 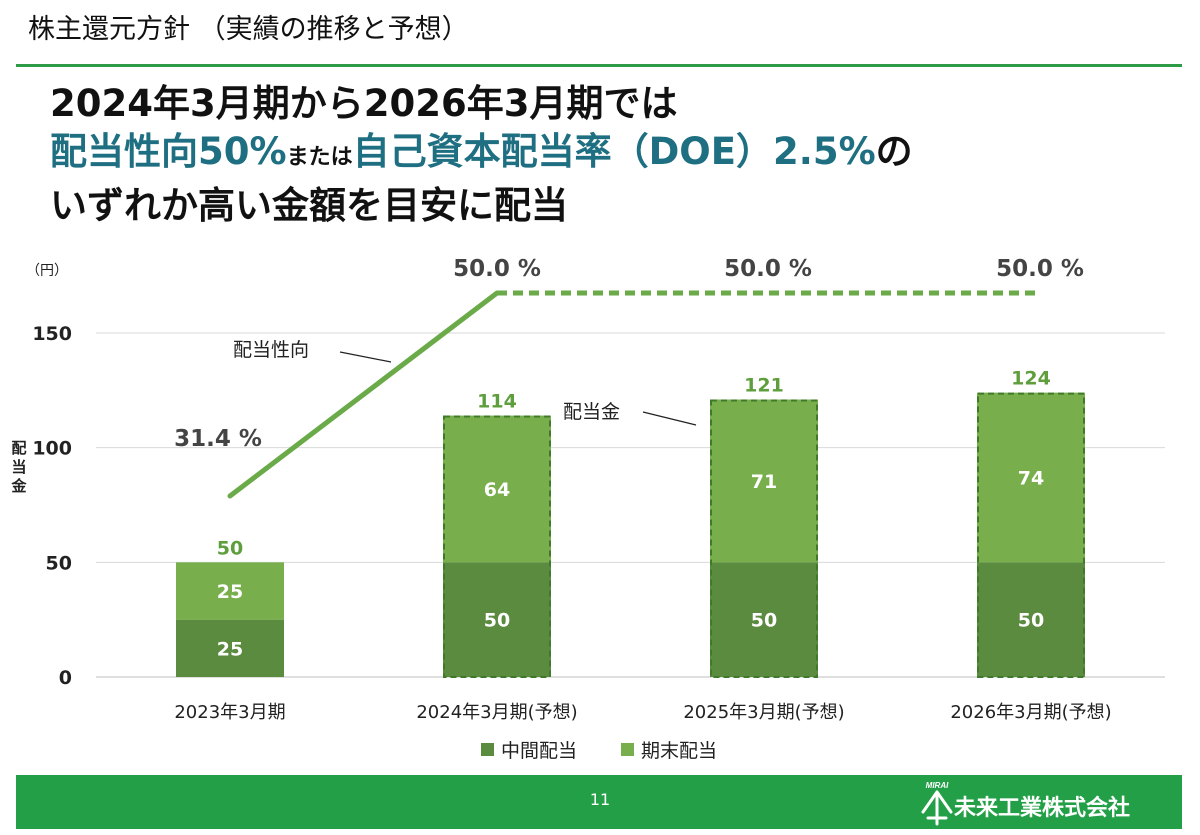 What do you see at coordinates (679, 751) in the screenshot?
I see `legend-label: 期末配当` at bounding box center [679, 751].